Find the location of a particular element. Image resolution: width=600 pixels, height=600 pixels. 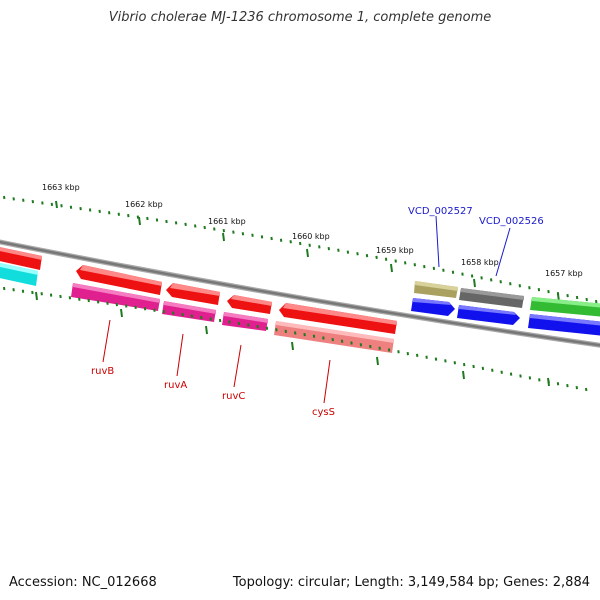

label-group-ruvA: ruvA is located at coordinates (175, 362).